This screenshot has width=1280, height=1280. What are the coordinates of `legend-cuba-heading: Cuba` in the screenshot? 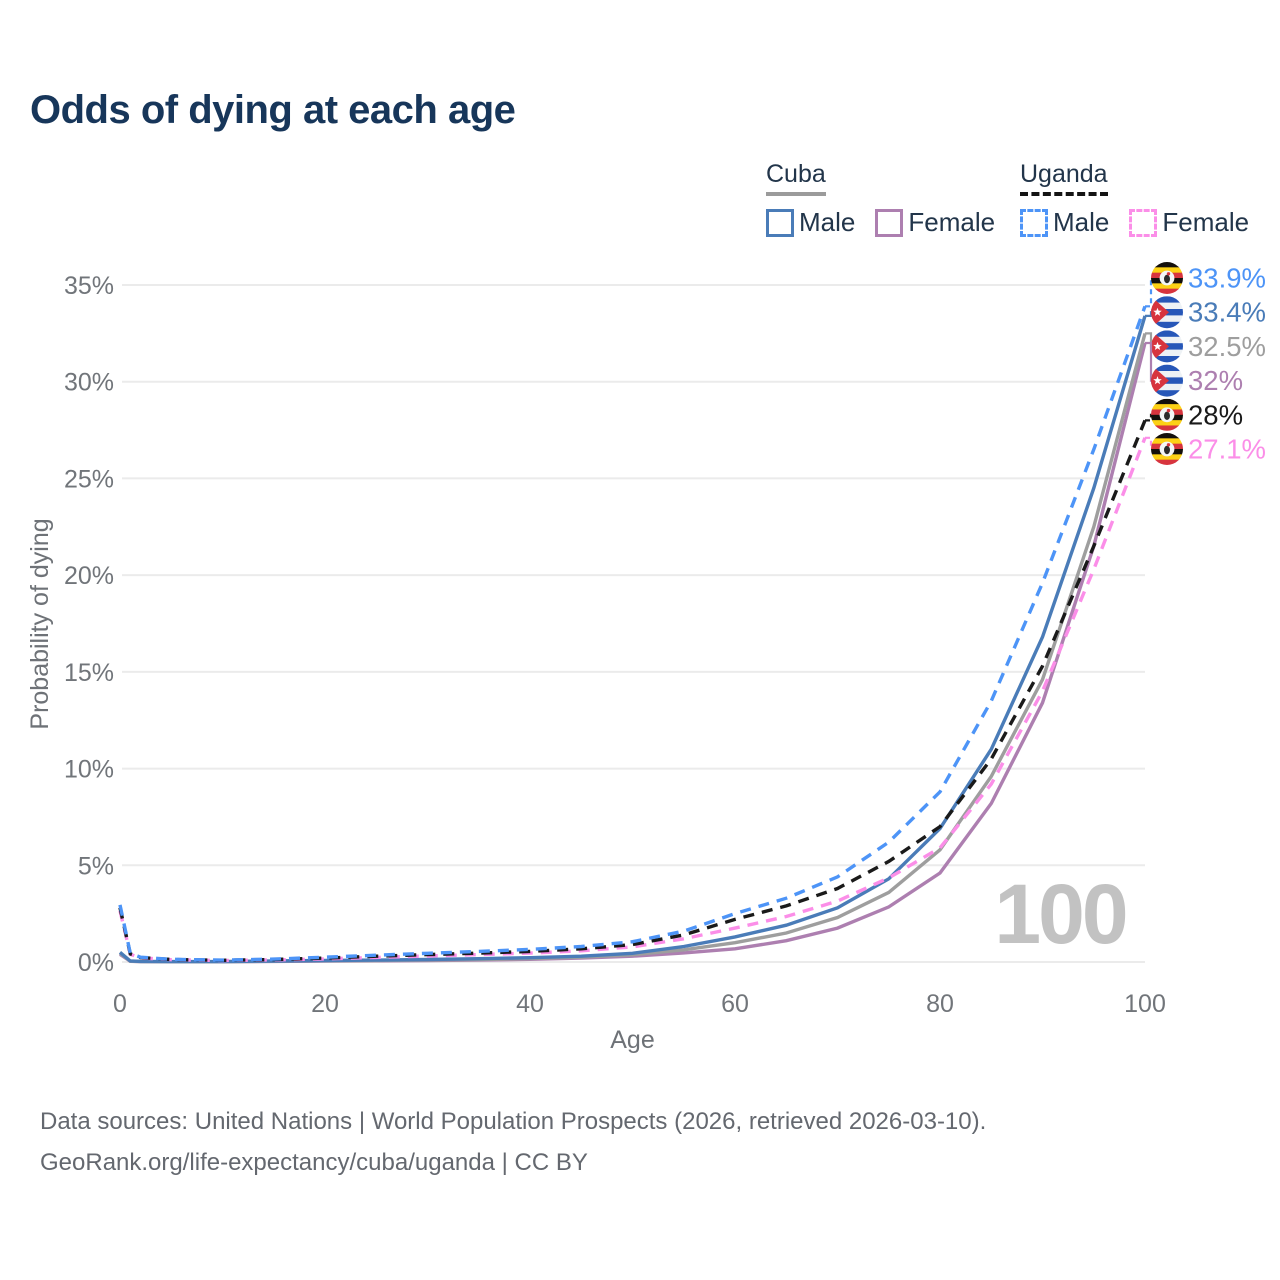 It's located at (796, 178).